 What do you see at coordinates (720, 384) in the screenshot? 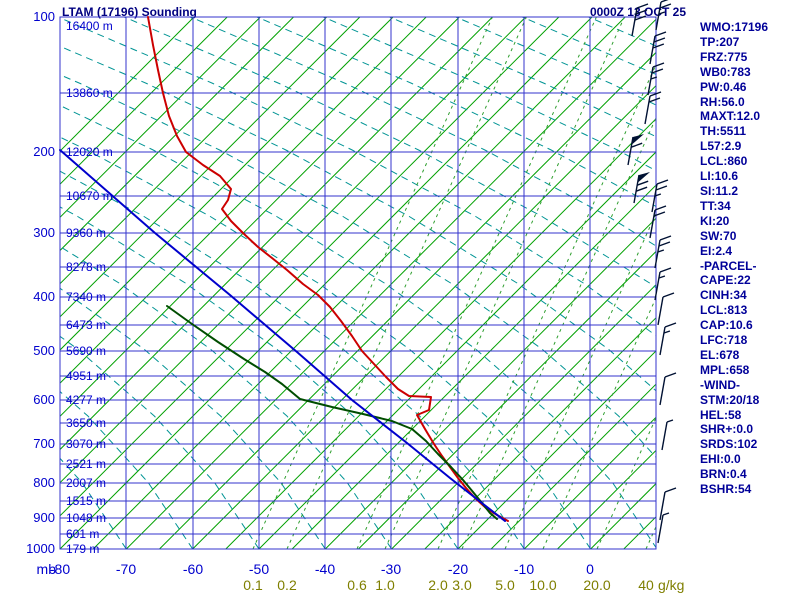
I see `stat-line: -WIND-` at bounding box center [720, 384].